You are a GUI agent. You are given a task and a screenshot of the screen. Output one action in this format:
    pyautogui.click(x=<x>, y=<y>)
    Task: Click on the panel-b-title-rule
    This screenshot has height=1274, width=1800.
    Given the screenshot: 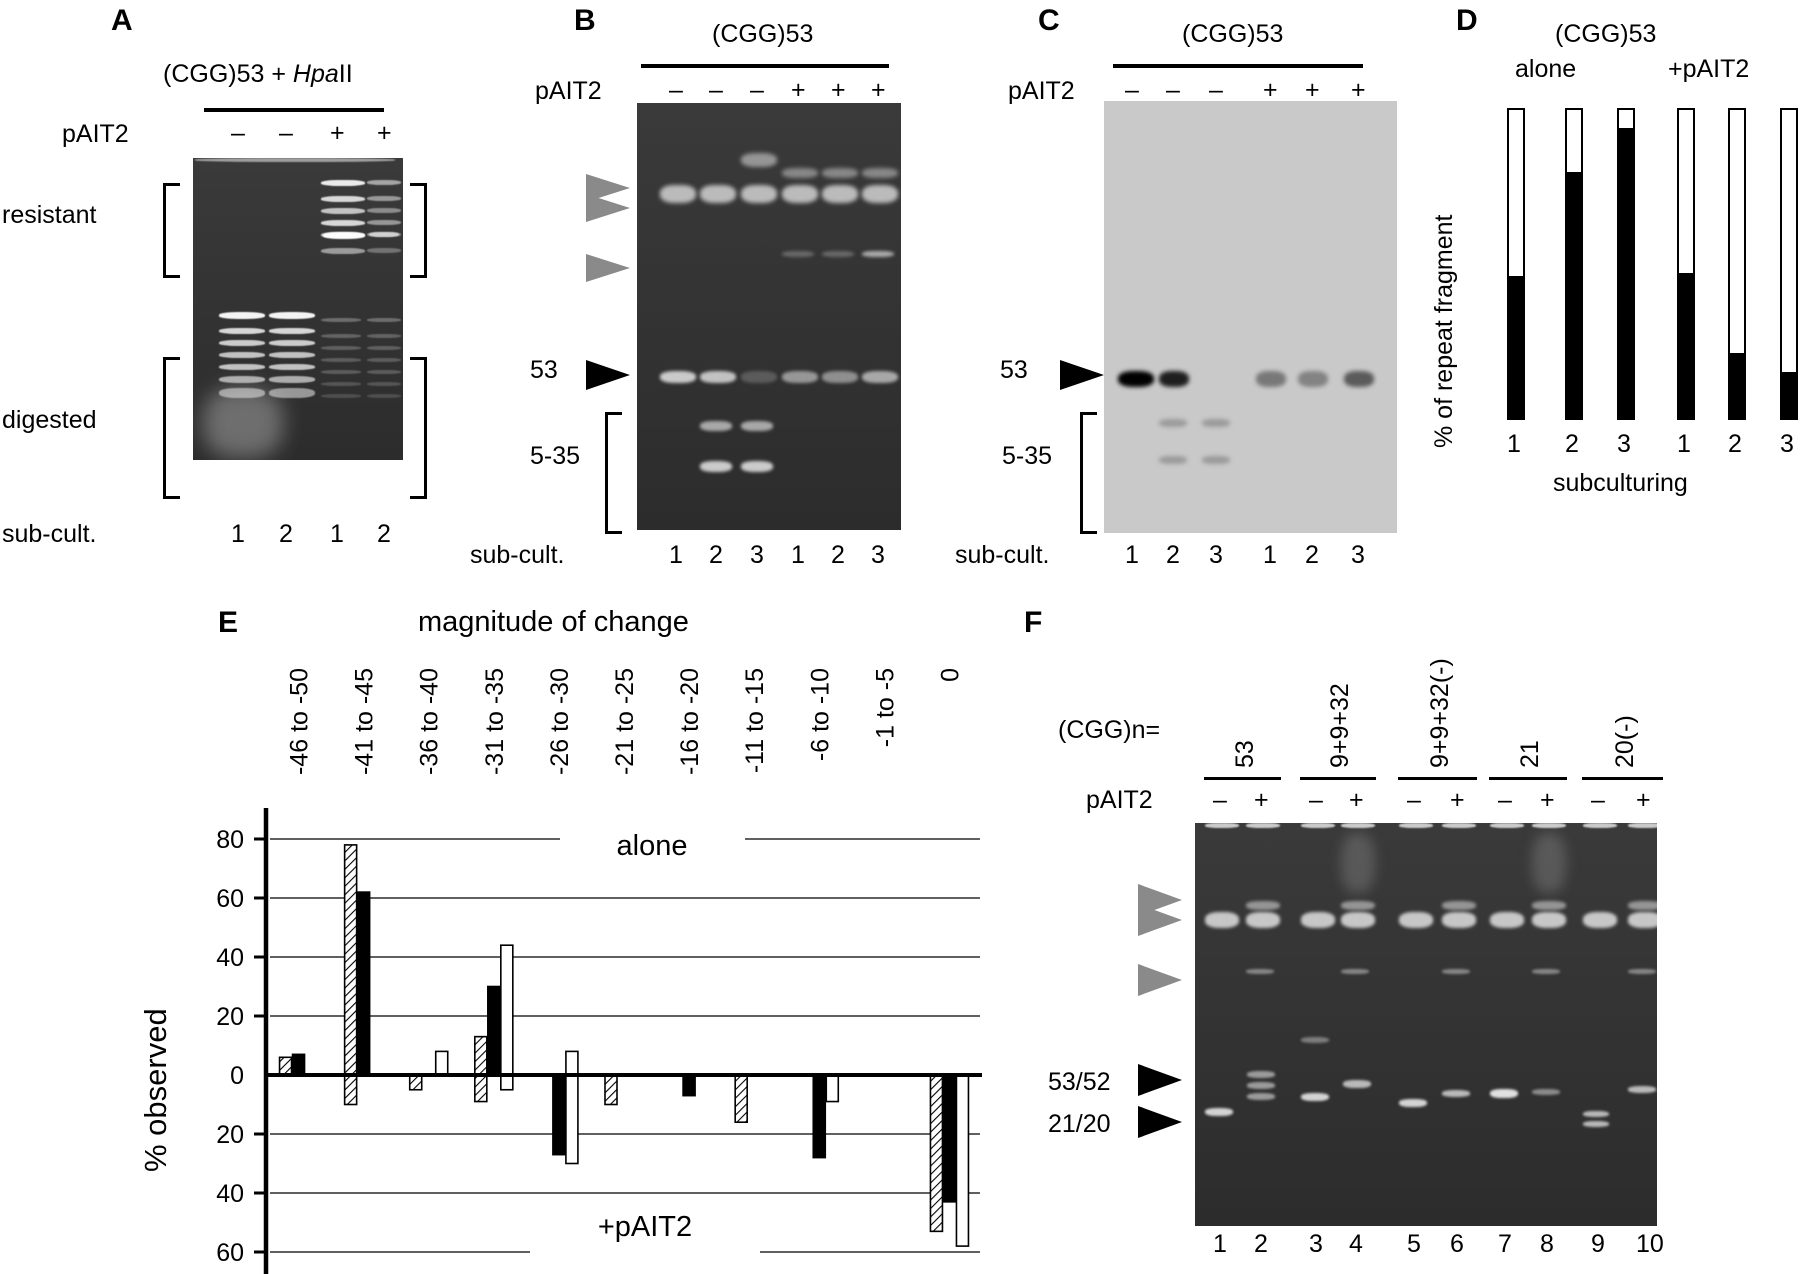 What is the action you would take?
    pyautogui.click(x=765, y=66)
    